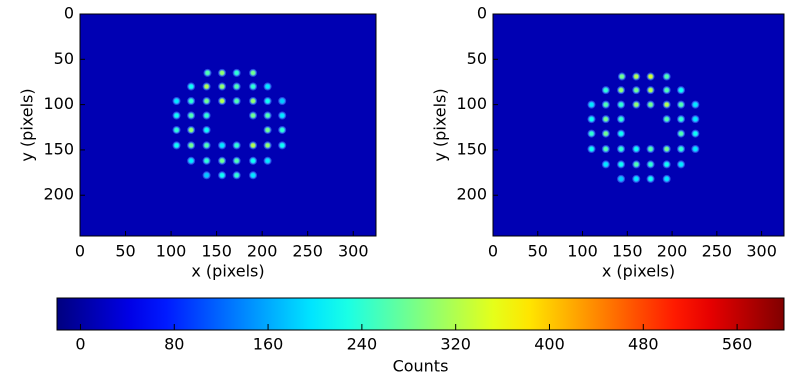 This screenshot has height=380, width=786. What do you see at coordinates (440, 124) in the screenshot?
I see `y-axis-label: y (pixels)` at bounding box center [440, 124].